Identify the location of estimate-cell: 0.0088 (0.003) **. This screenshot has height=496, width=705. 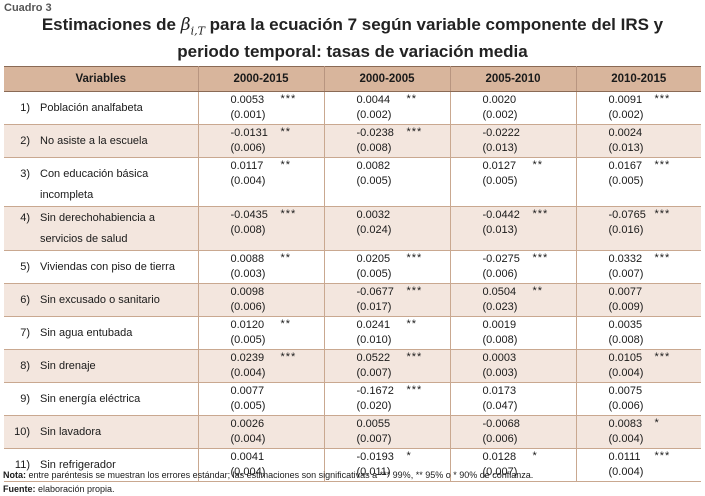
(260, 267).